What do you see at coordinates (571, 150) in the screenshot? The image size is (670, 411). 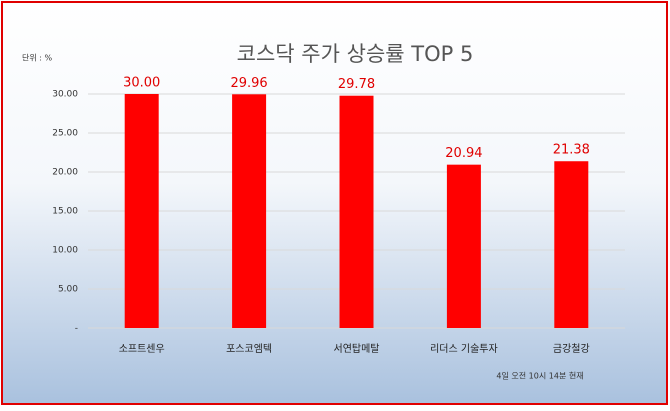 I see `value-label: 21.38` at bounding box center [571, 150].